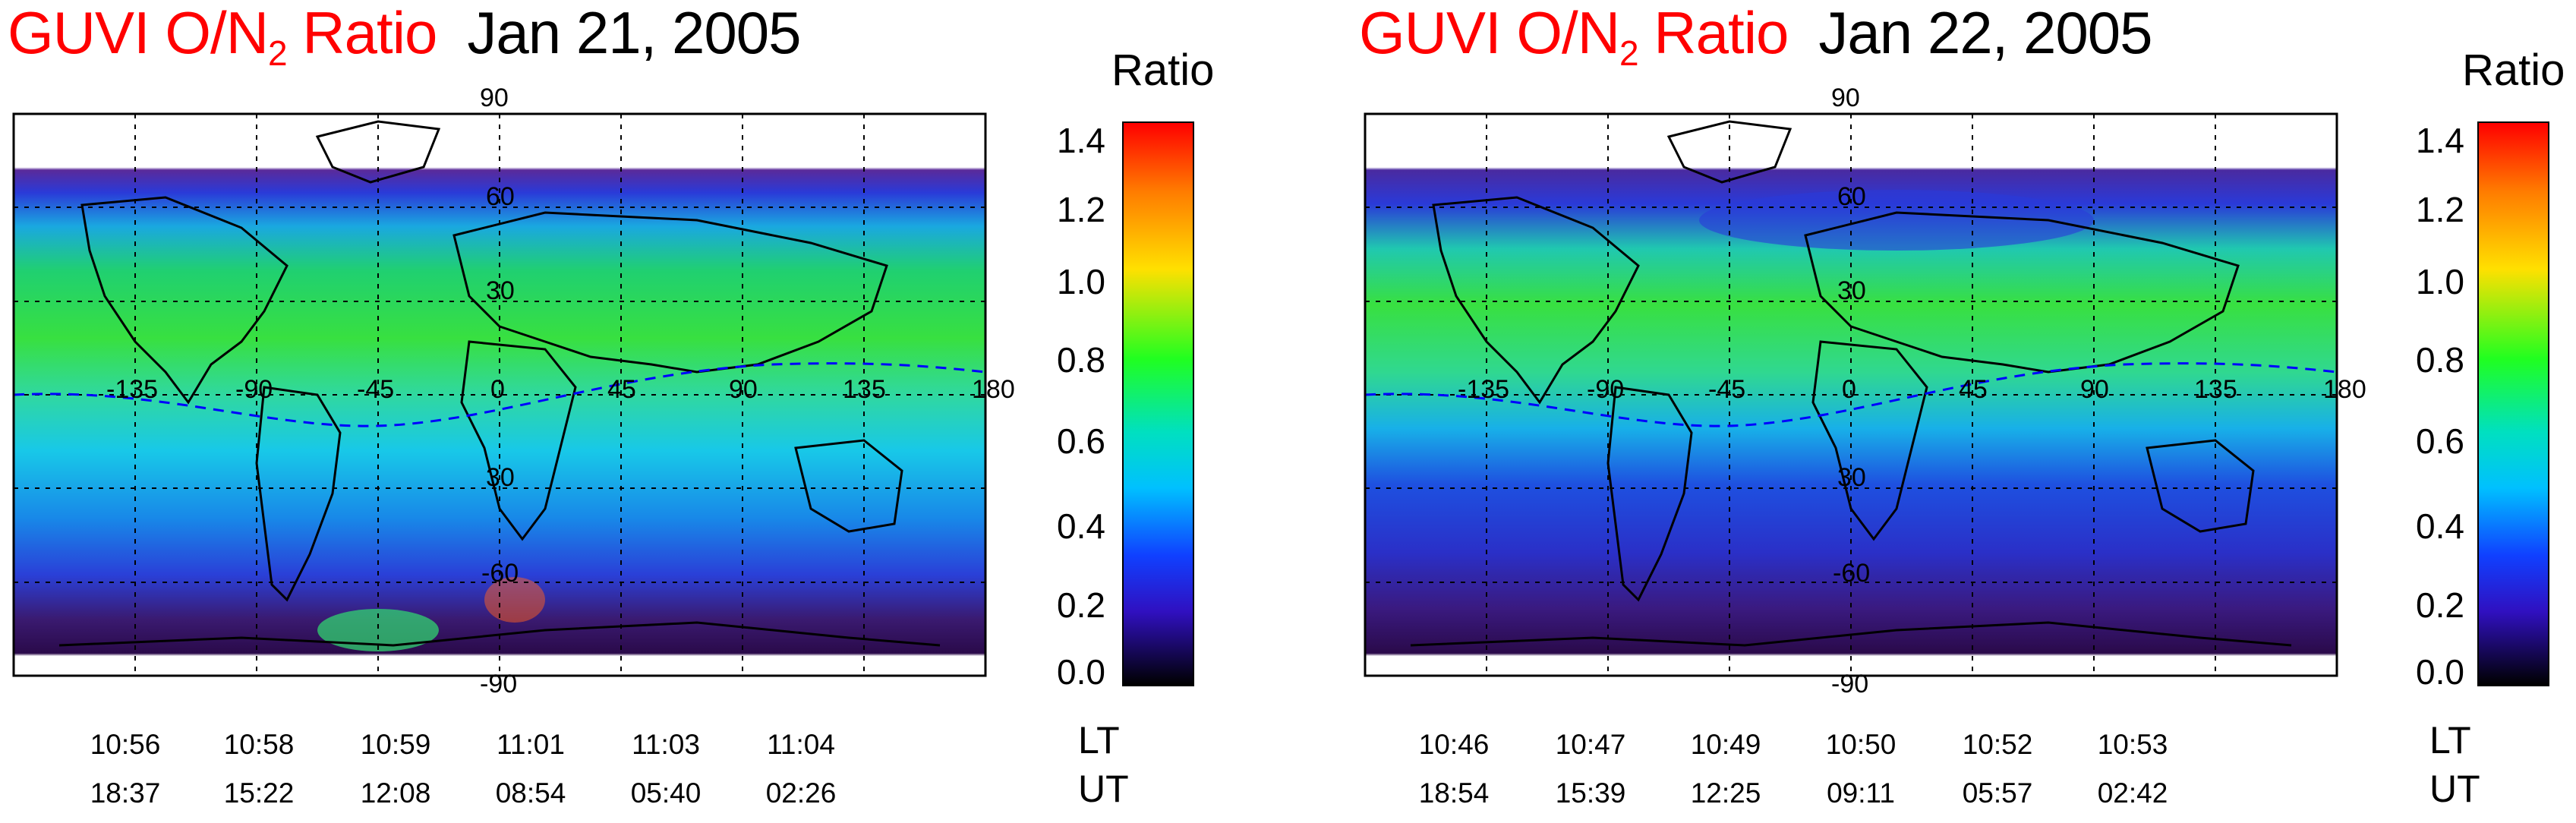 Image resolution: width=2576 pixels, height=823 pixels. Describe the element at coordinates (404, 36) in the screenshot. I see `panel-title: GUVI O/N2 Ratio Jan 21, 2005` at that location.